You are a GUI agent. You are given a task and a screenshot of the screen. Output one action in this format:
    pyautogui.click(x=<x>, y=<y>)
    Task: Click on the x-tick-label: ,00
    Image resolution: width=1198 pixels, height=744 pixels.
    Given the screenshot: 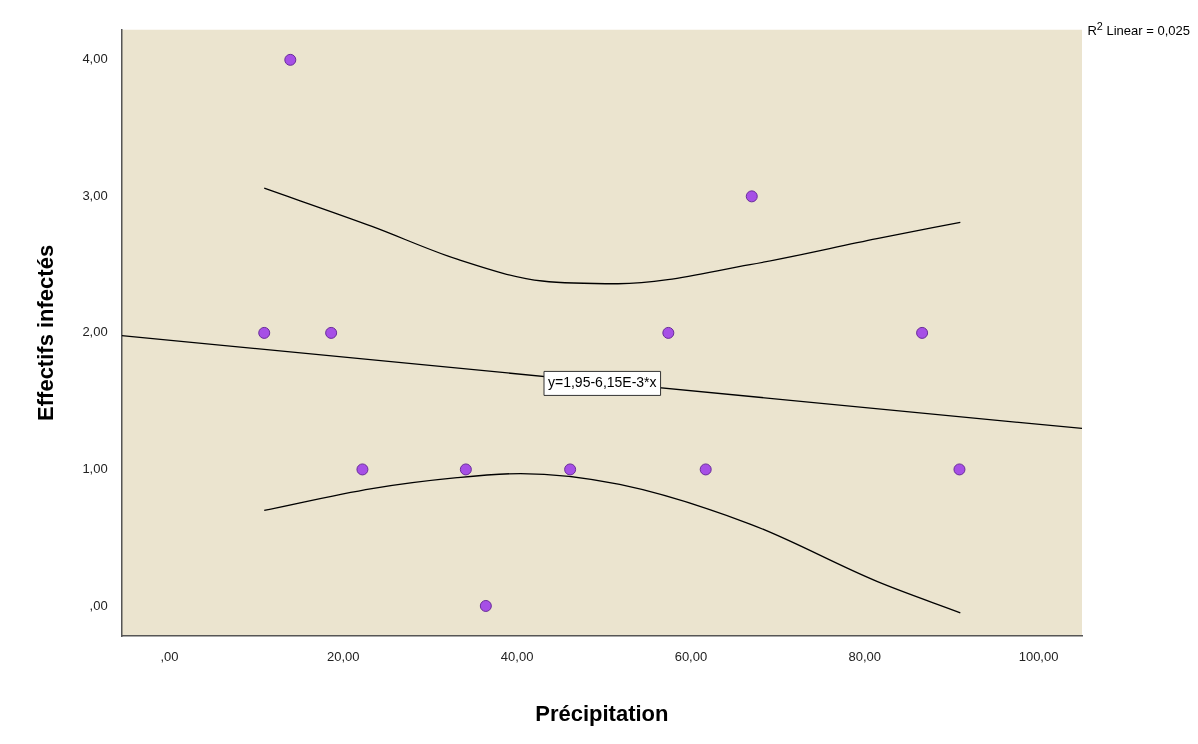 What is the action you would take?
    pyautogui.click(x=169, y=657)
    